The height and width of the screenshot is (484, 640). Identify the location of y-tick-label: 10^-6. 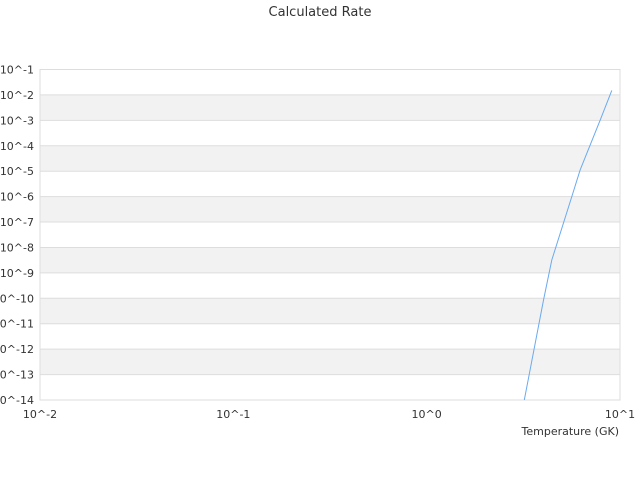
(17, 197).